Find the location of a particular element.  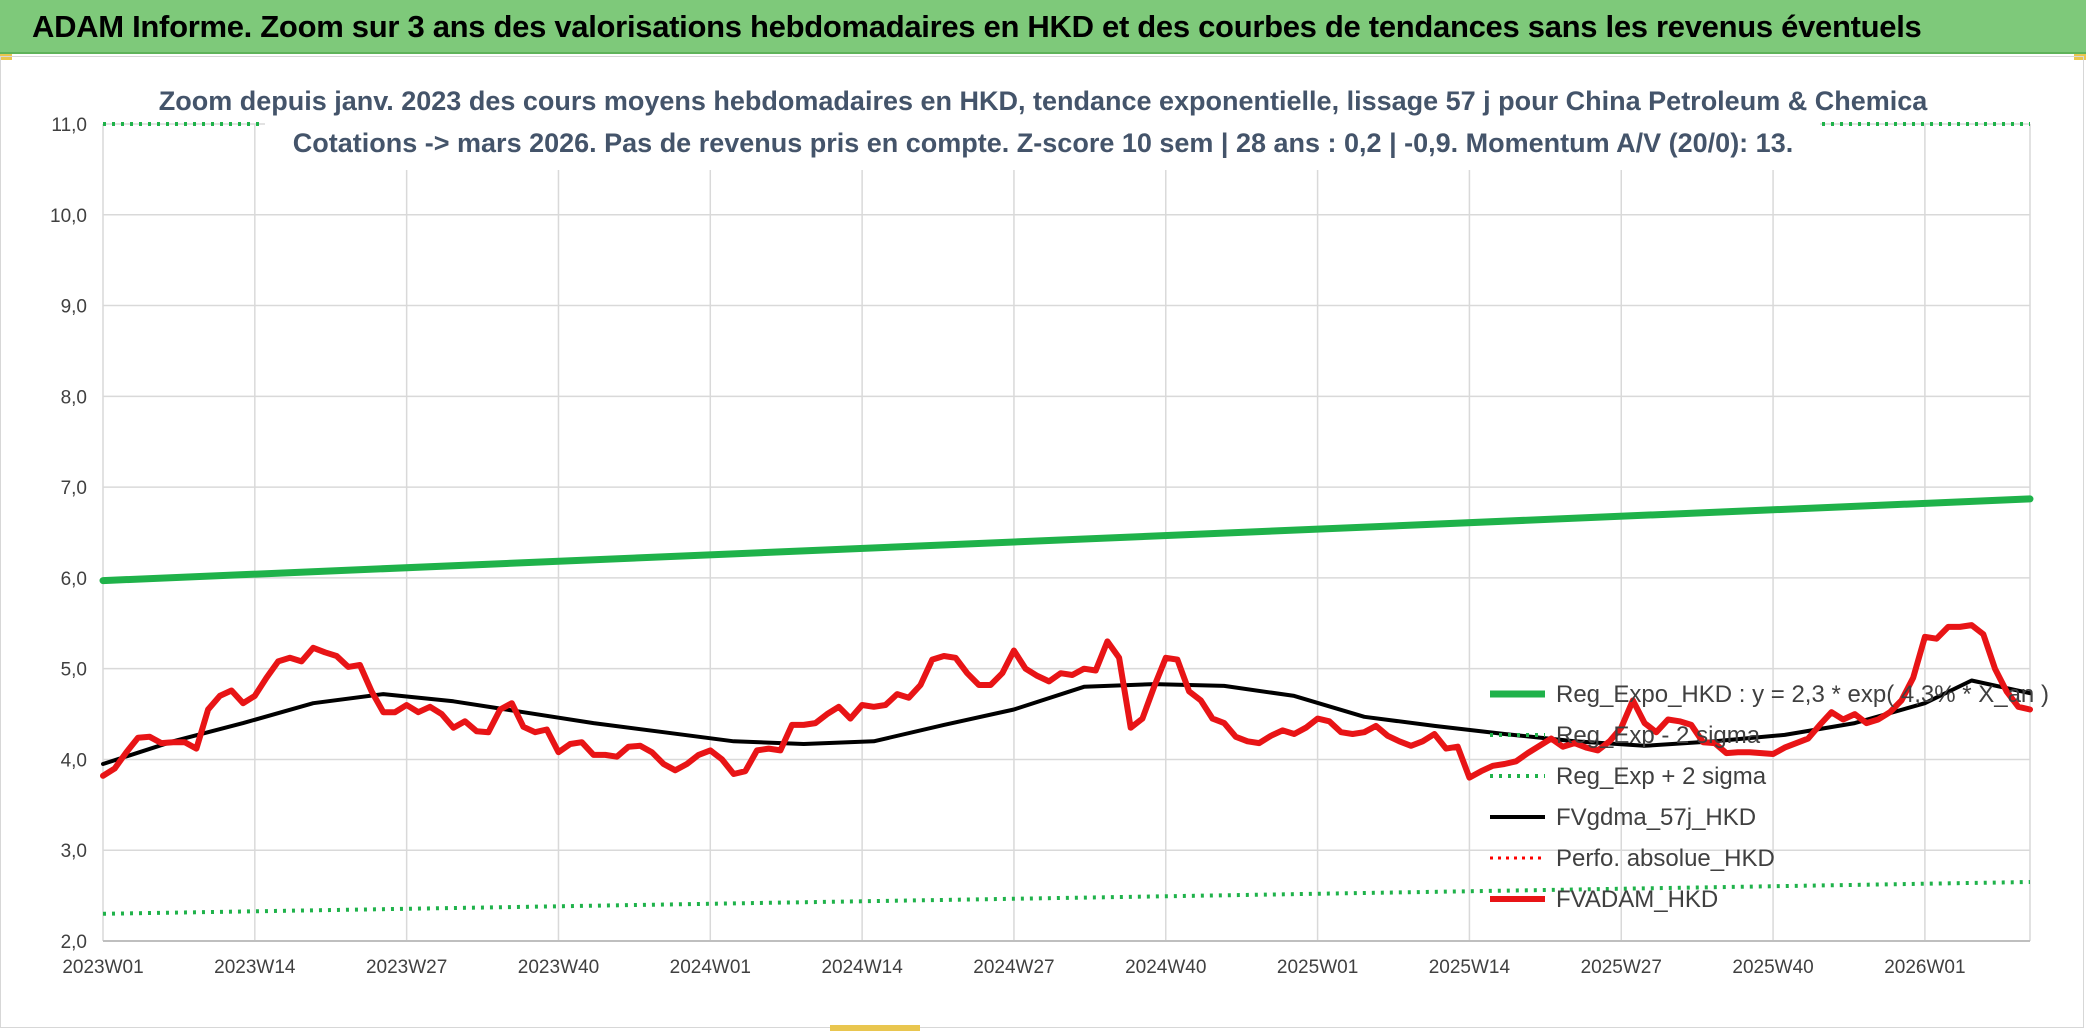

legend-label: Reg_Exp - 2 sigma is located at coordinates (1658, 735).